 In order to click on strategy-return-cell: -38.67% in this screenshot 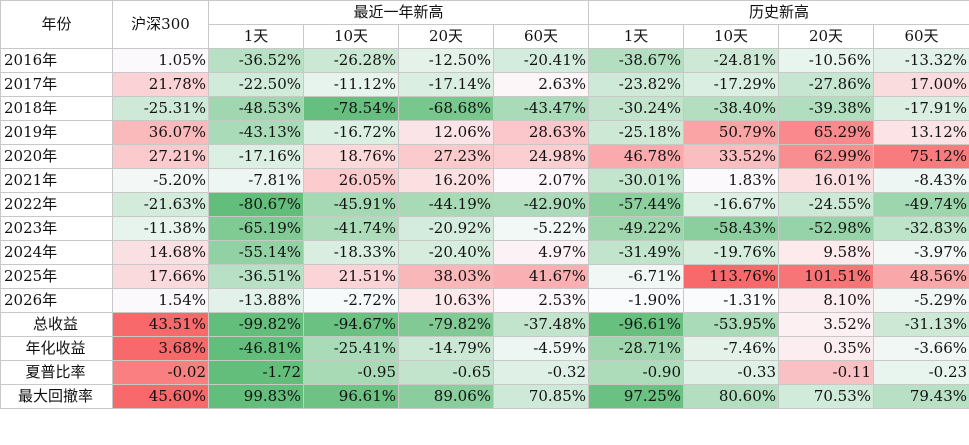, I will do `click(636, 60)`.